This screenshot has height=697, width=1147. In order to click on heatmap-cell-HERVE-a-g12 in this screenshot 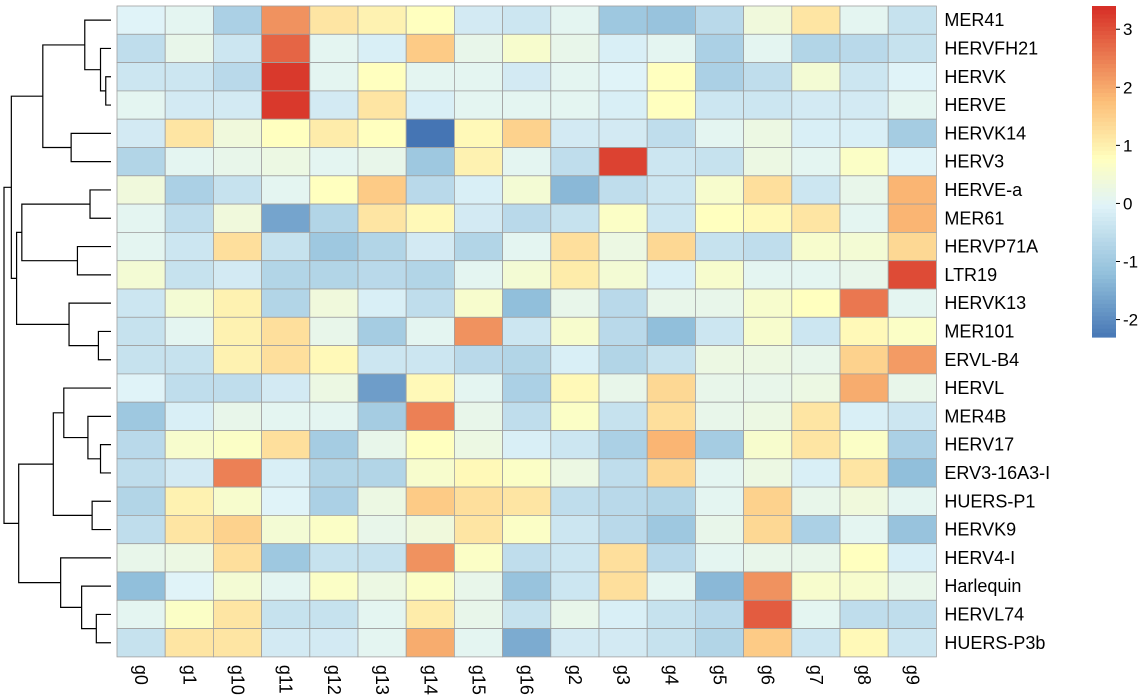, I will do `click(334, 190)`.